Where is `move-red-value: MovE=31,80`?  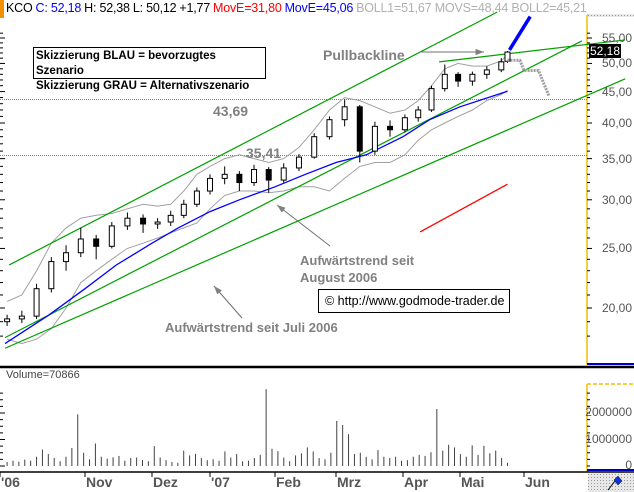
move-red-value: MovE=31,80 is located at coordinates (247, 8).